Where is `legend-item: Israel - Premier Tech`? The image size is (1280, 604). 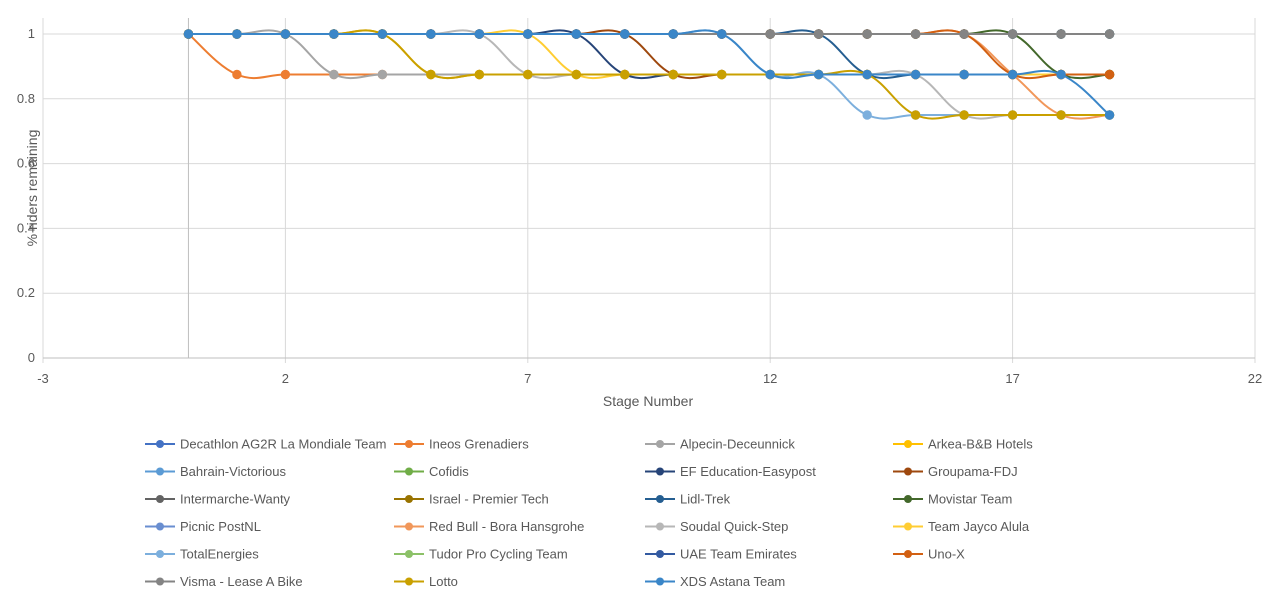 legend-item: Israel - Premier Tech is located at coordinates (471, 499).